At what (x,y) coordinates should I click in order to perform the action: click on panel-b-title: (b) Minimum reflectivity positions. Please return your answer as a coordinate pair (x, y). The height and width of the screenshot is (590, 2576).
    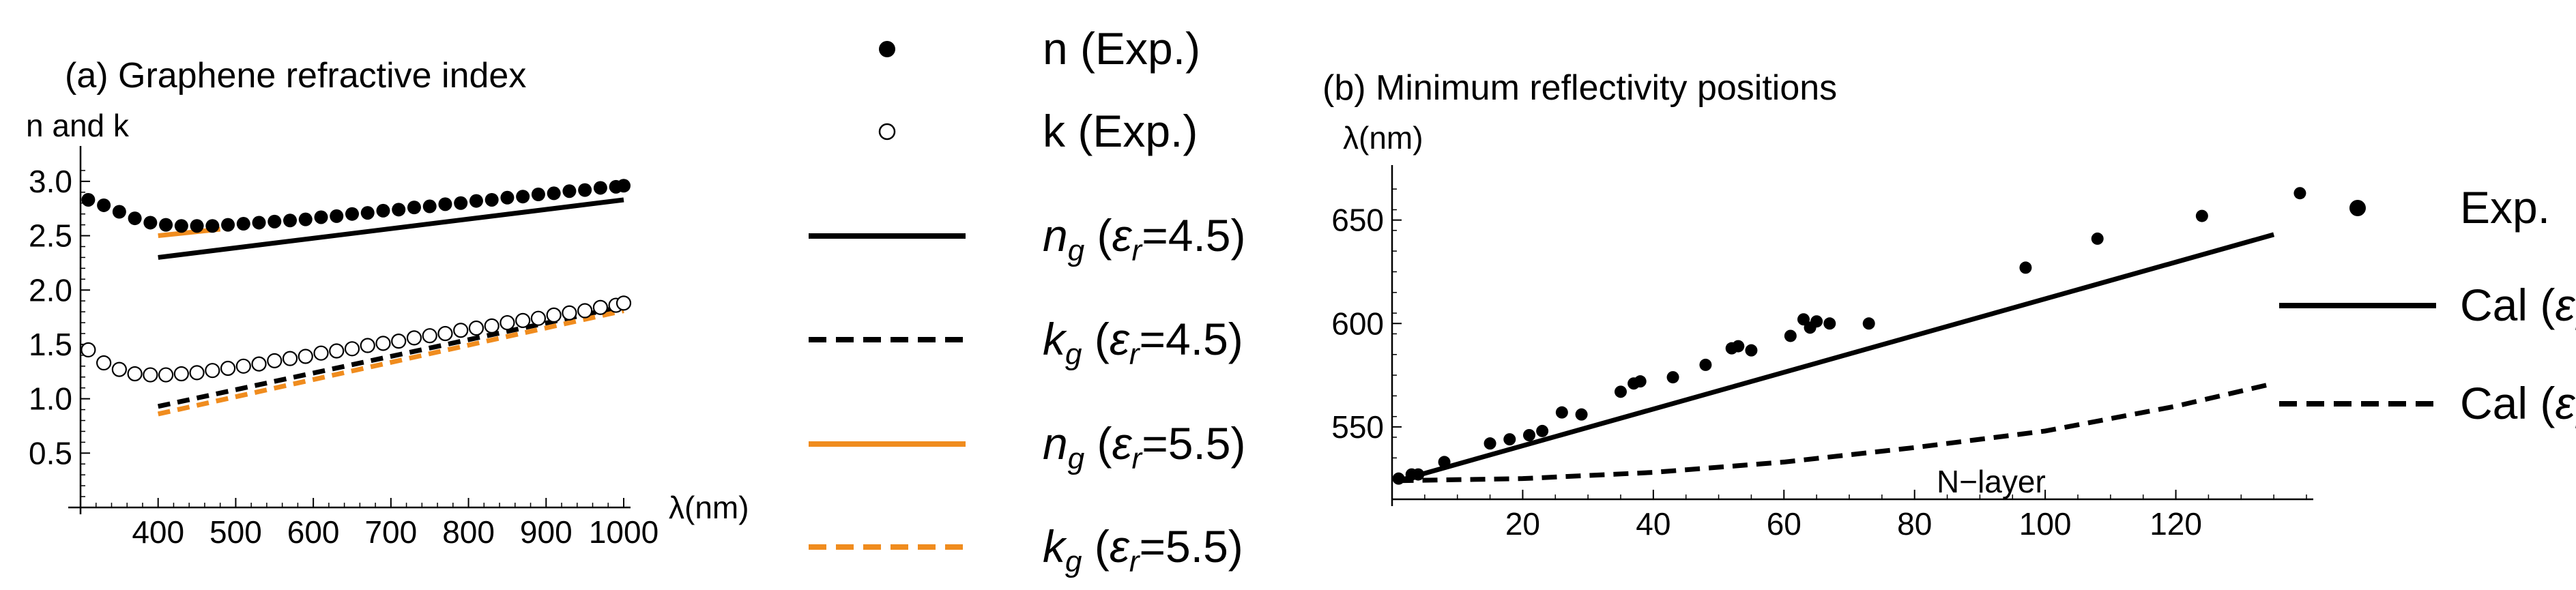
    Looking at the image, I should click on (1579, 88).